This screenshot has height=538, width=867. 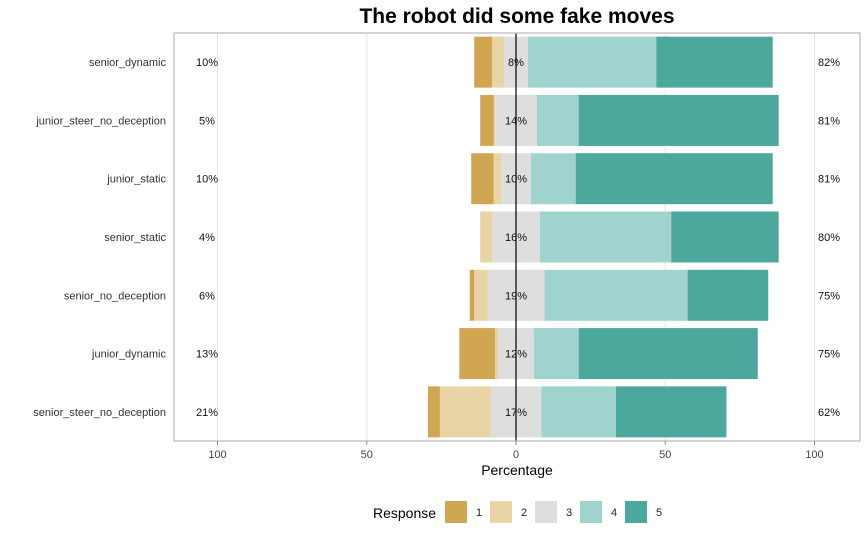 What do you see at coordinates (524, 513) in the screenshot?
I see `legend-label-2: 2` at bounding box center [524, 513].